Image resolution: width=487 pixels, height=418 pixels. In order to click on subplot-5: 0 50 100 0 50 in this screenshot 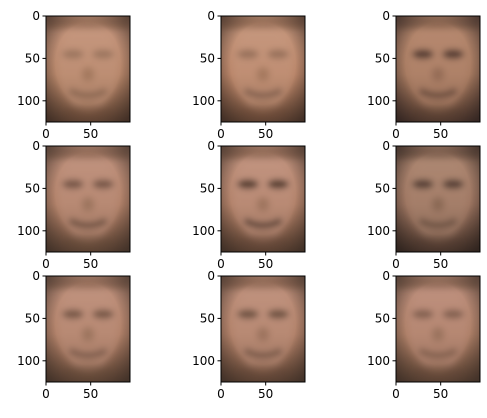, I will do `click(249, 205)`.